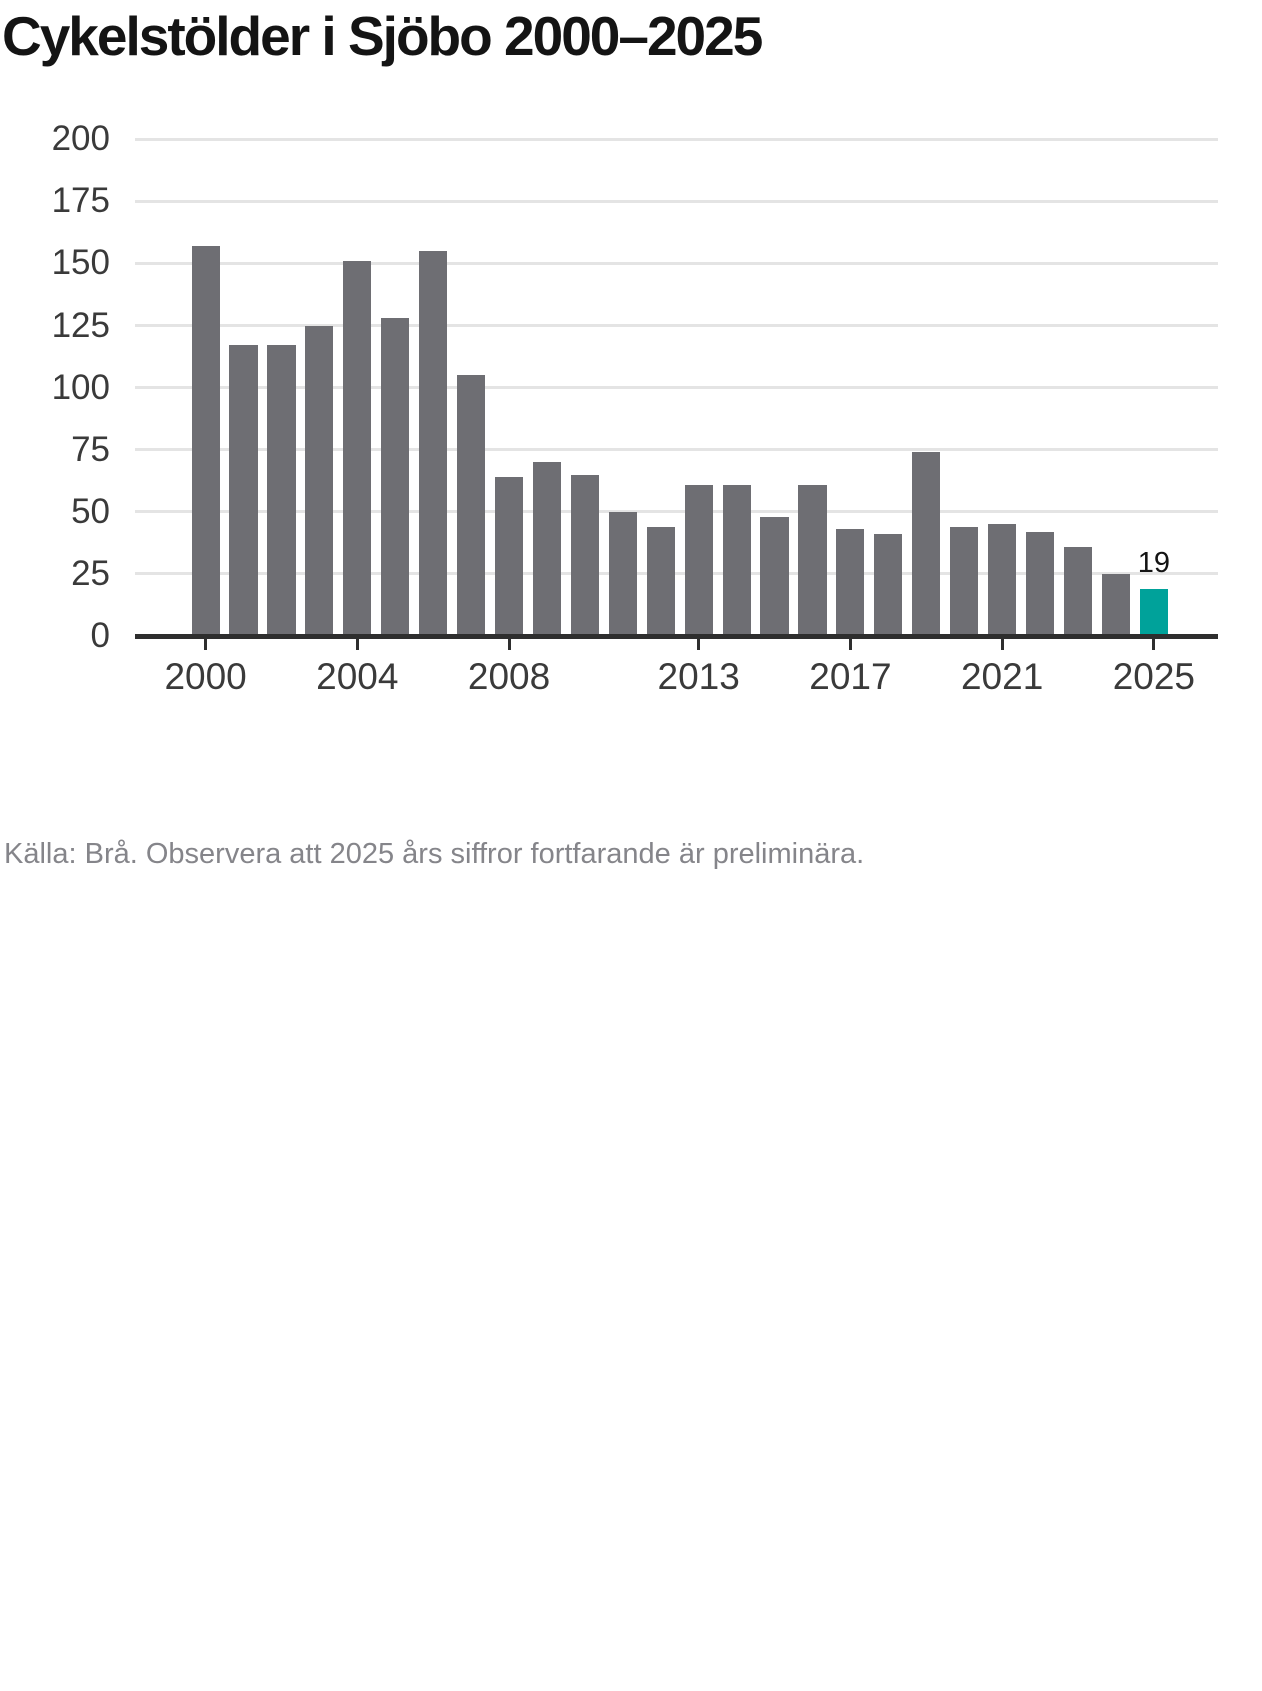  Describe the element at coordinates (100, 635) in the screenshot. I see `y-axis-label: 0` at that location.